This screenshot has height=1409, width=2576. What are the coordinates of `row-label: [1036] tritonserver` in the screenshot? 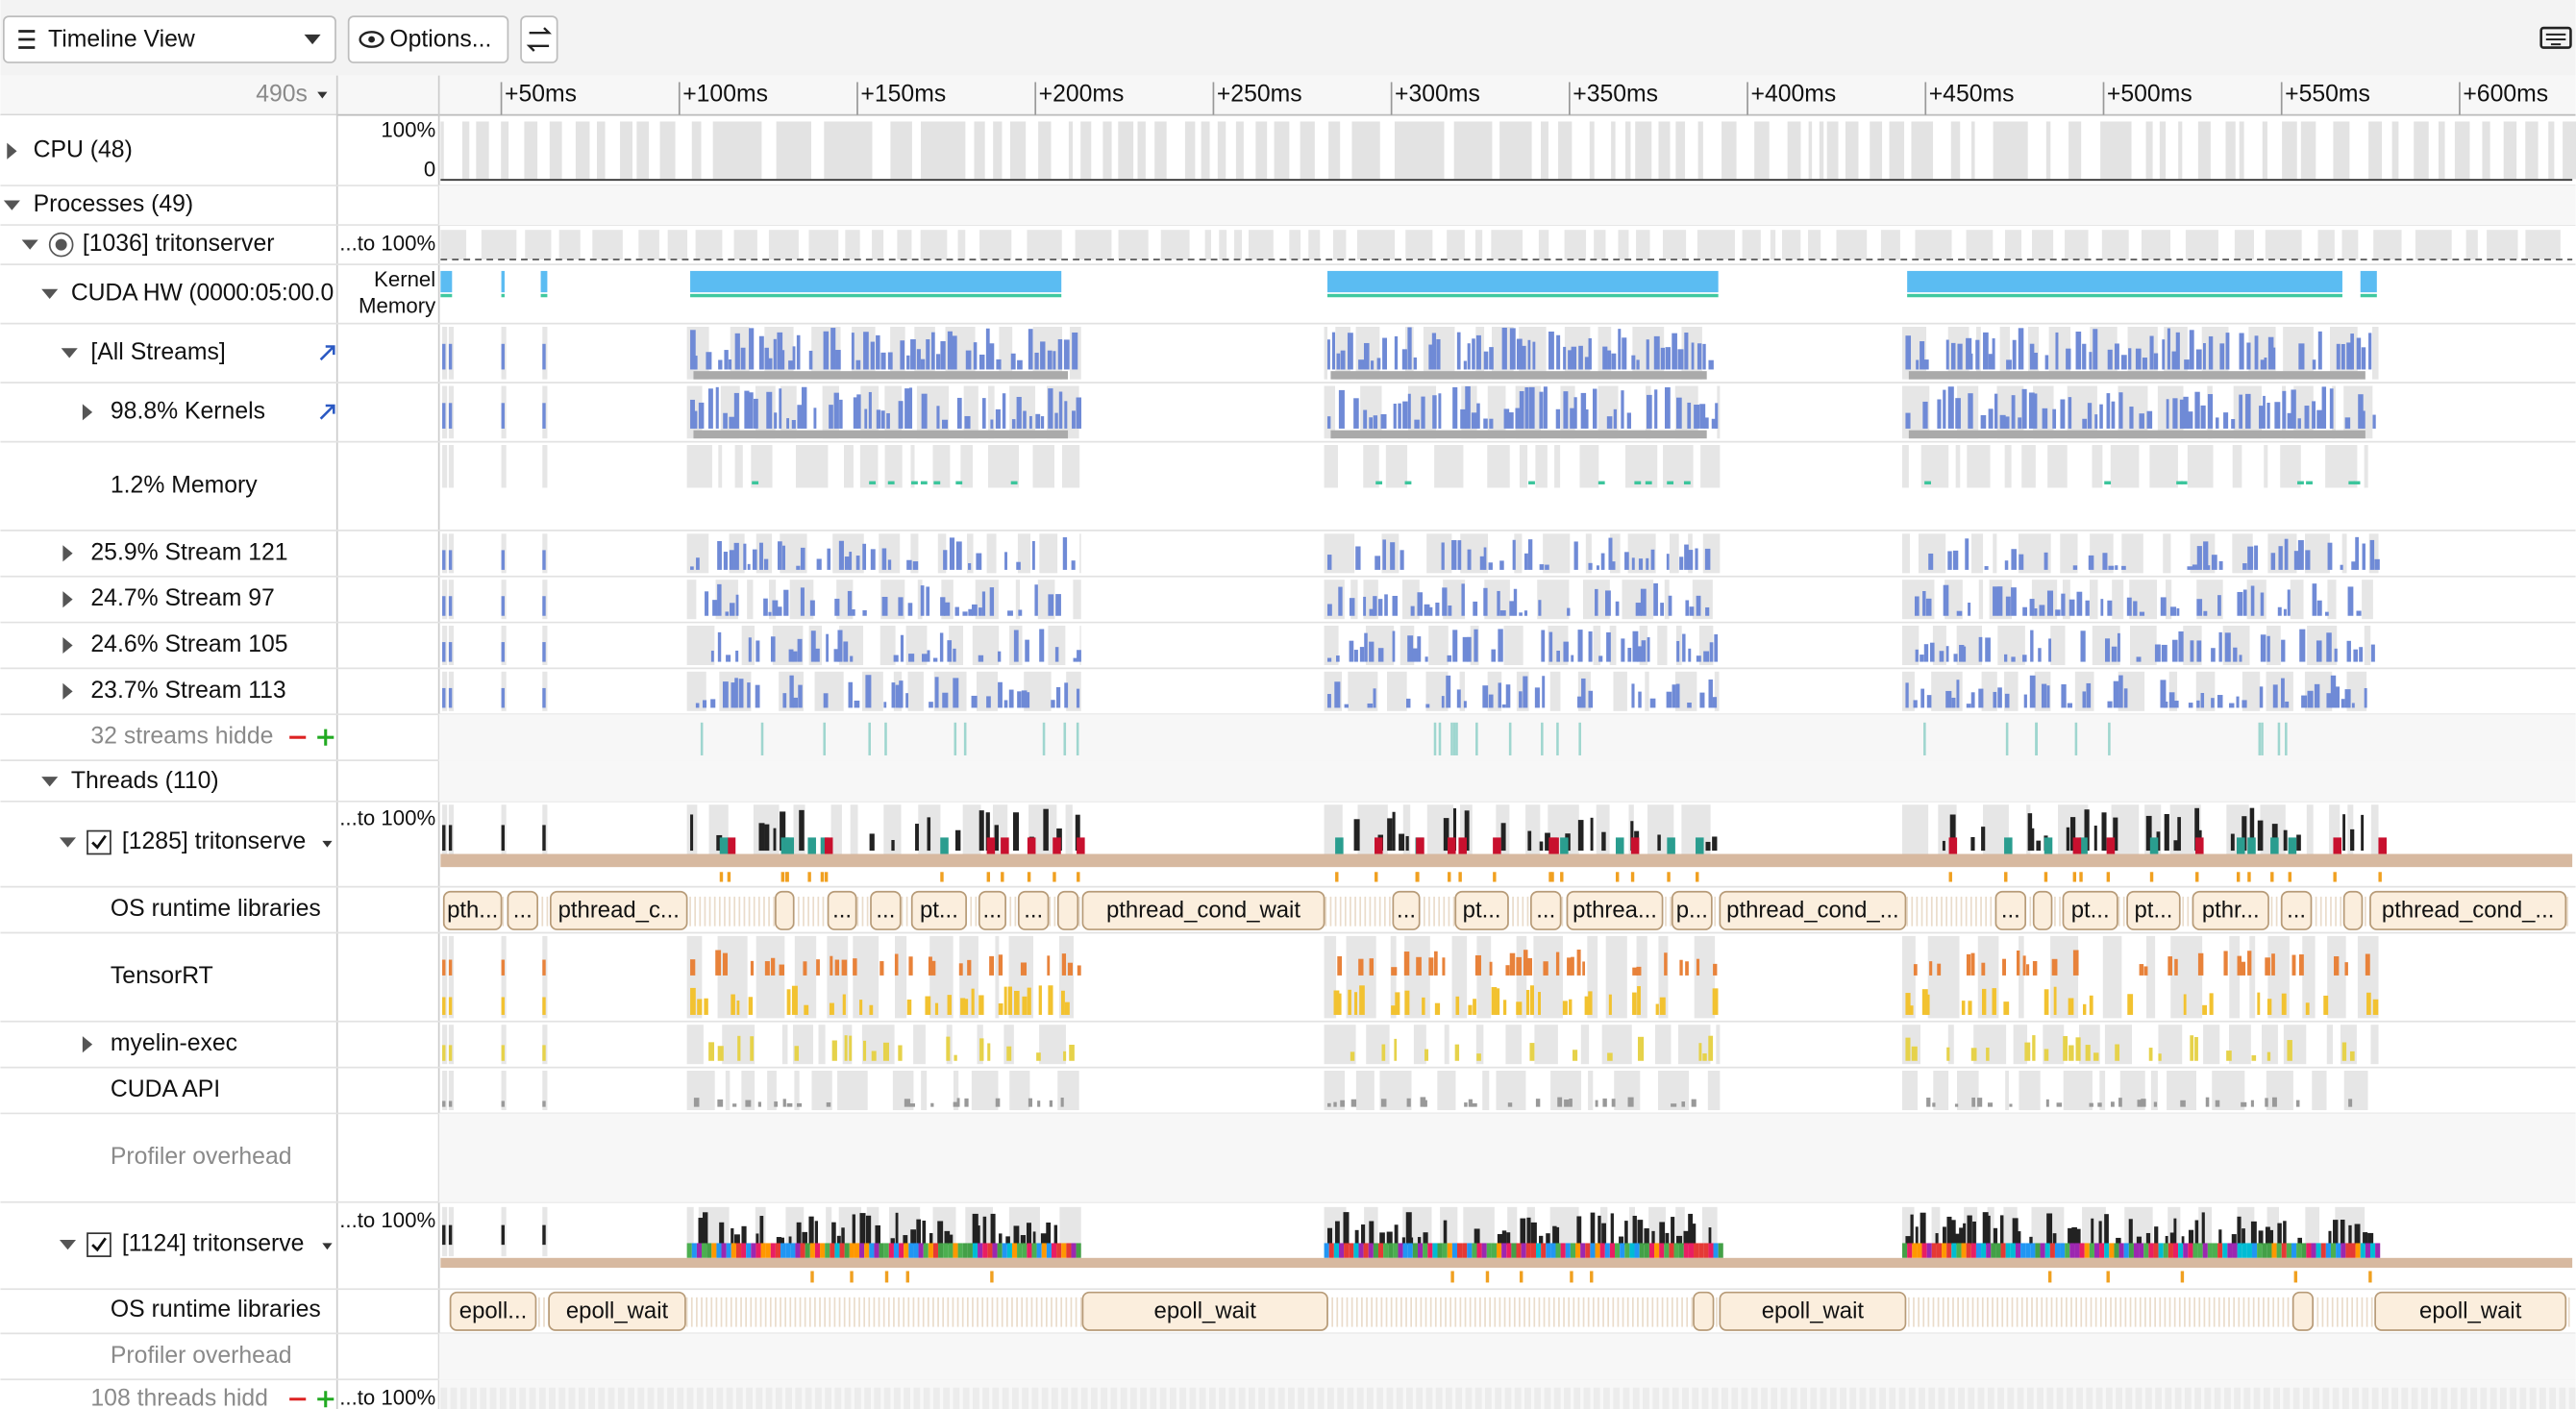 It's located at (179, 244).